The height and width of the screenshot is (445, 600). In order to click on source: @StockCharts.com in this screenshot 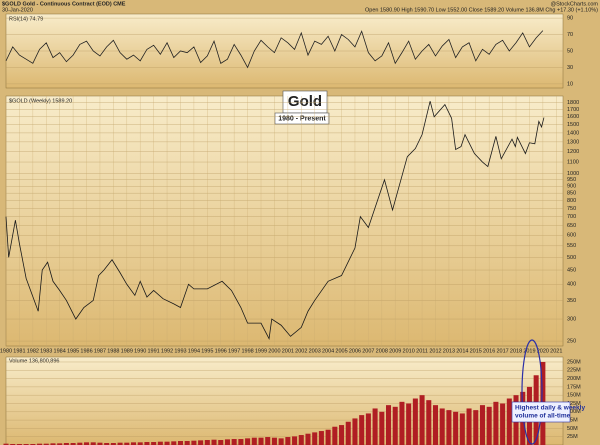, I will do `click(575, 4)`.